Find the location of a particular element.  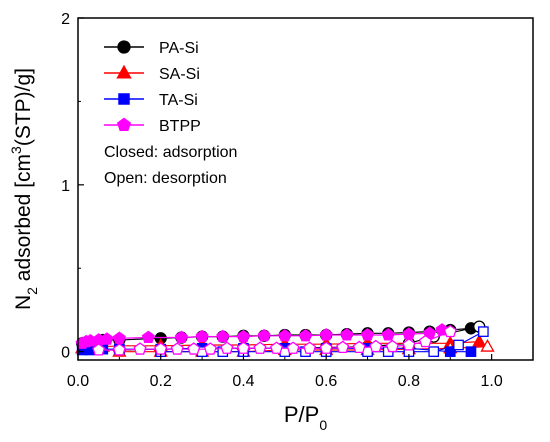

y-tick-label: 2 is located at coordinates (65, 19).